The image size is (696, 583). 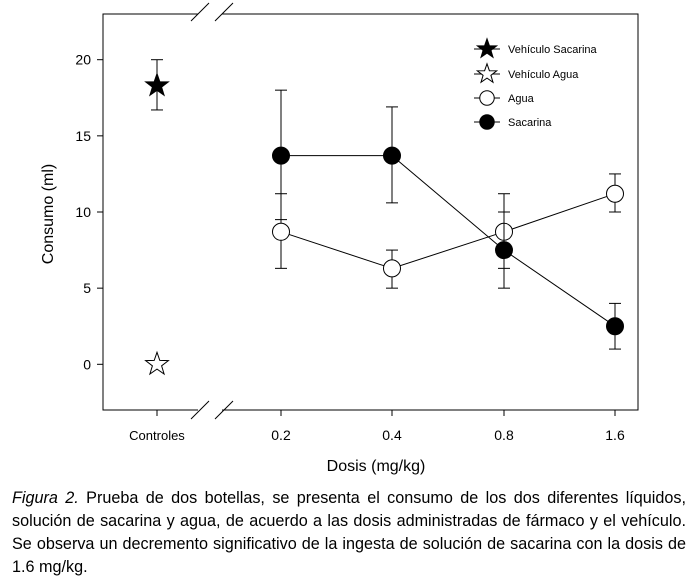 What do you see at coordinates (553, 50) in the screenshot?
I see `legend-label-0: Vehículo Sacarina` at bounding box center [553, 50].